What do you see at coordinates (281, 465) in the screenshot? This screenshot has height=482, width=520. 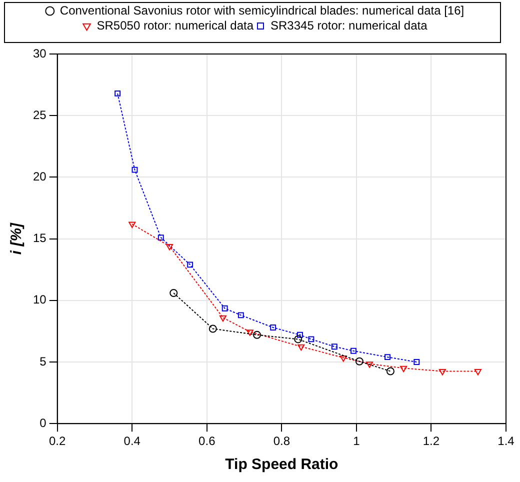 I see `x-axis-title: Tip Speed Ratio` at bounding box center [281, 465].